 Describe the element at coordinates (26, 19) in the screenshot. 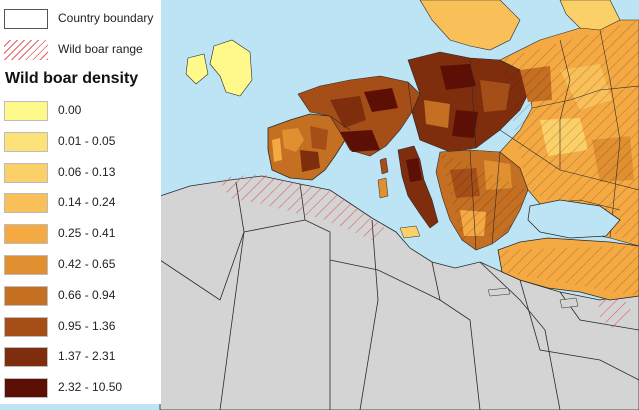

I see `boundary-swatch` at that location.